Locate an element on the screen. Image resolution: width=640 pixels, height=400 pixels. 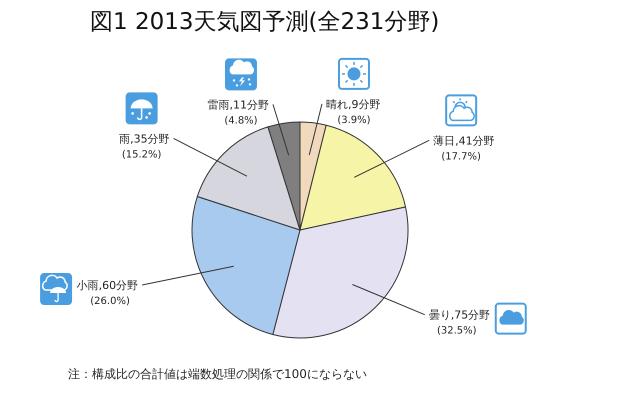
data-label: (4.8%) is located at coordinates (241, 120).